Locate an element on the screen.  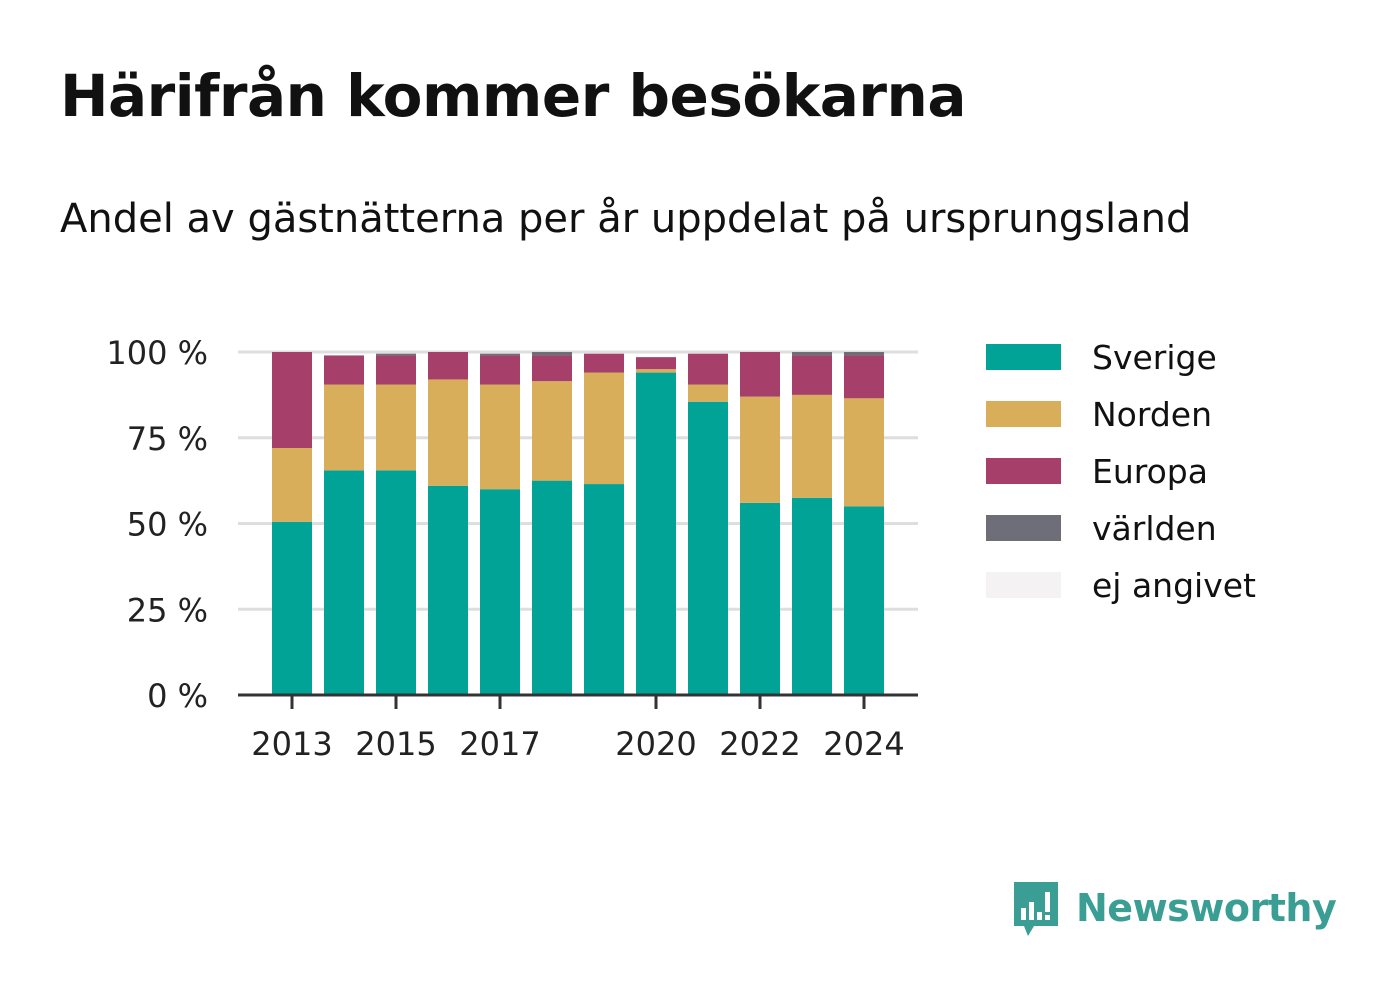
legend-label: världen is located at coordinates (1154, 528).